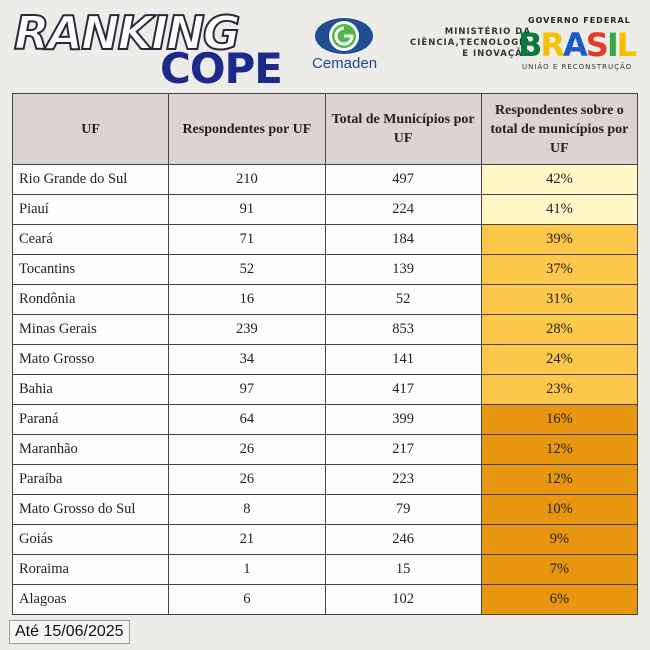  What do you see at coordinates (403, 179) in the screenshot?
I see `table-cell: 497` at bounding box center [403, 179].